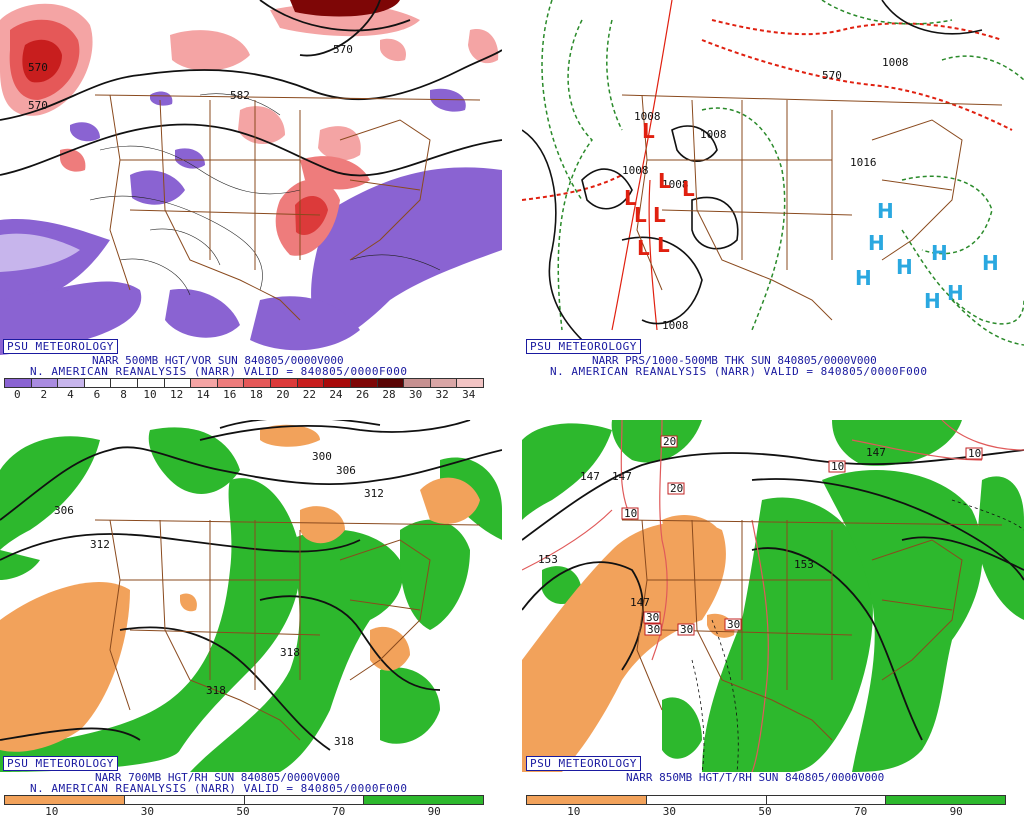 The height and width of the screenshot is (819, 1024). I want to click on colorbar-tick-label: 14, so click(203, 394).